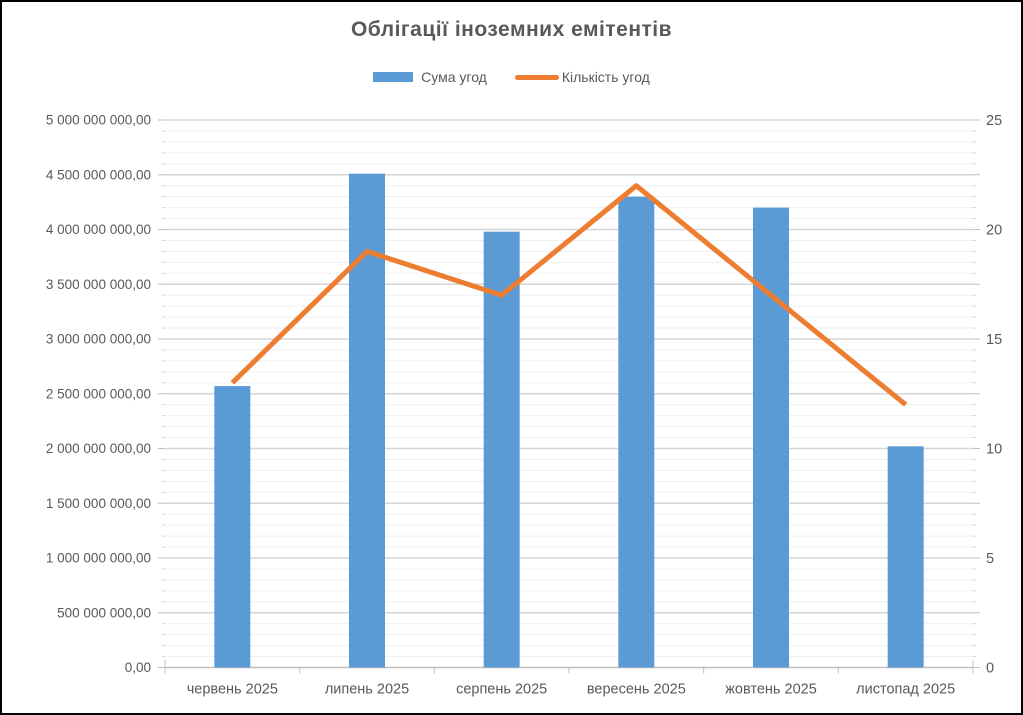 The height and width of the screenshot is (715, 1023). Describe the element at coordinates (454, 77) in the screenshot. I see `legend-label-sum: Сума угод` at that location.